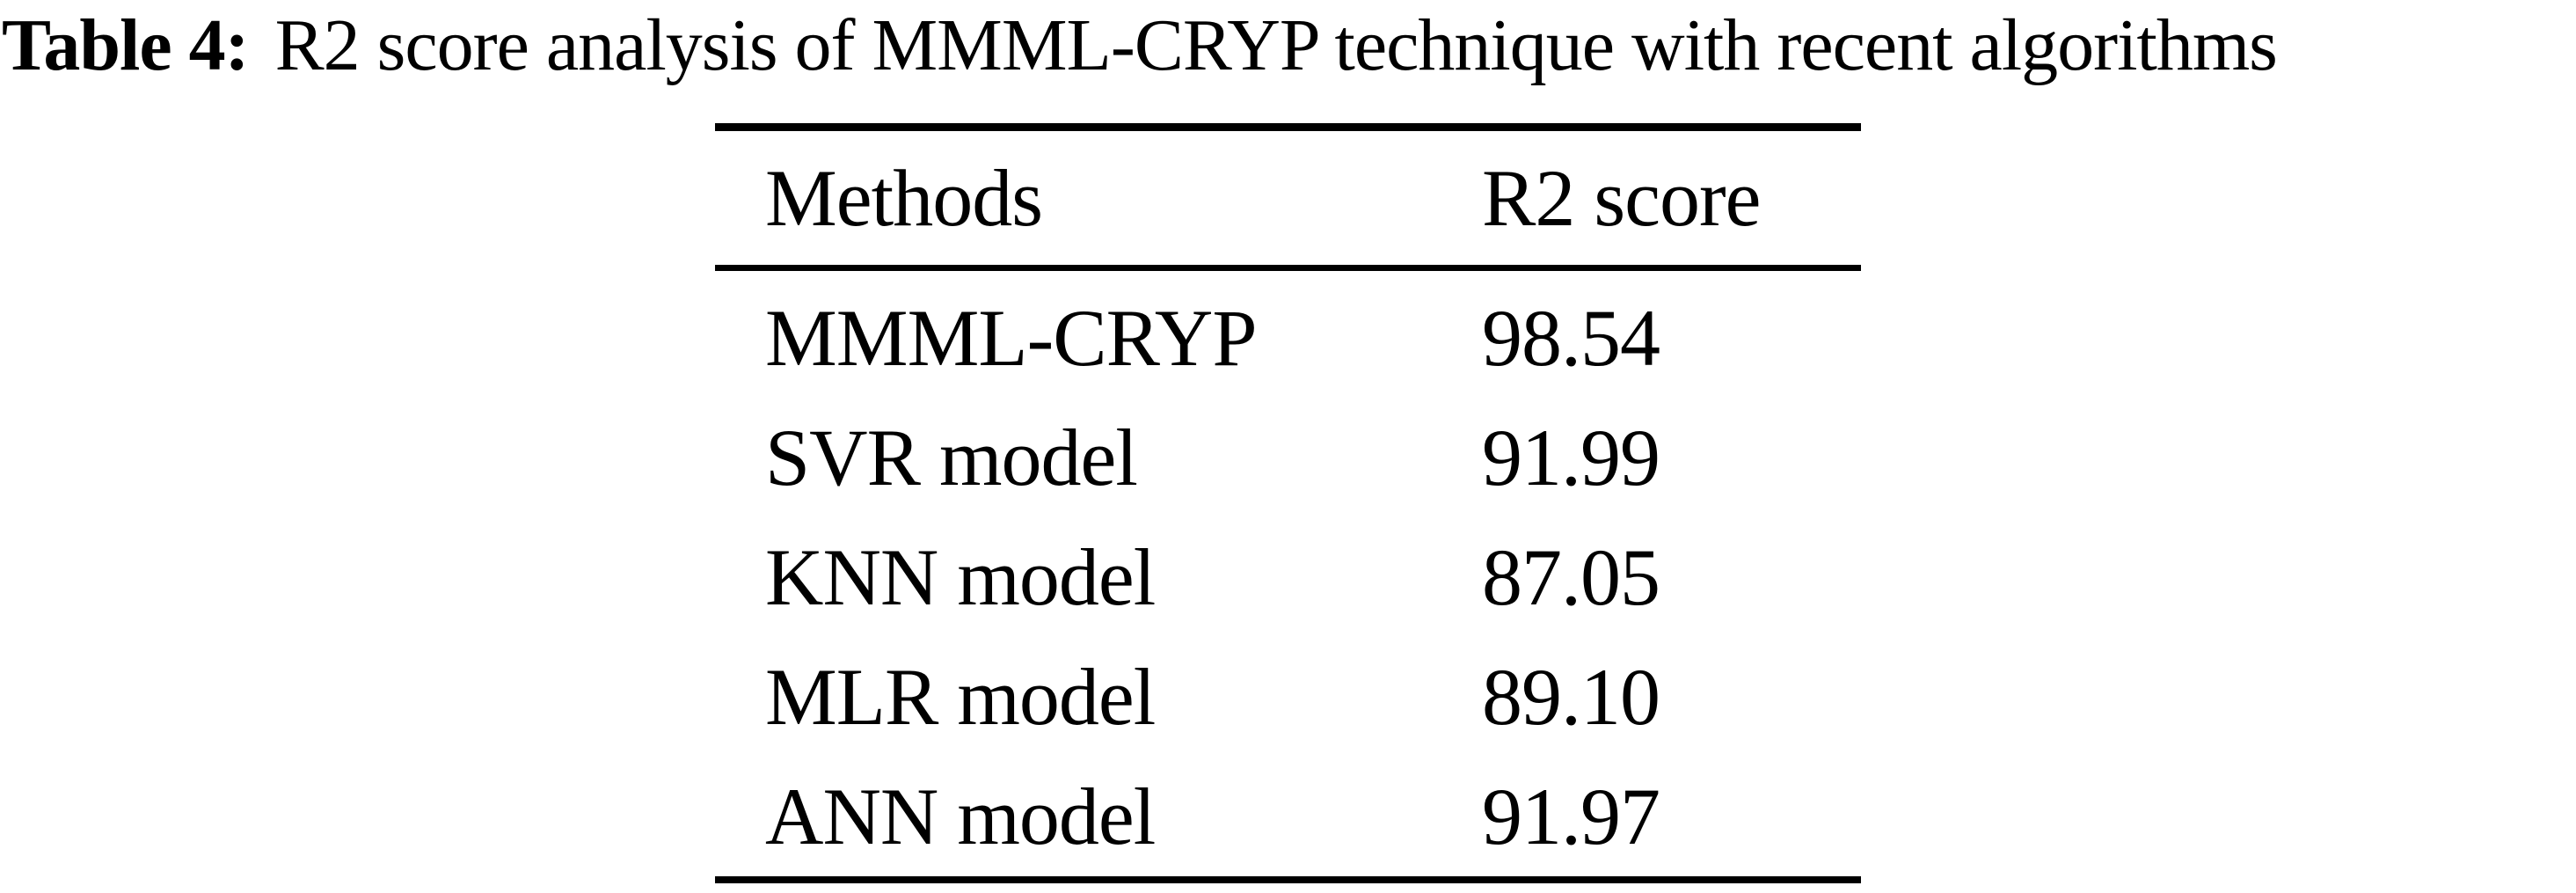 This screenshot has width=2576, height=893. What do you see at coordinates (960, 577) in the screenshot?
I see `method-cell: KNN model` at bounding box center [960, 577].